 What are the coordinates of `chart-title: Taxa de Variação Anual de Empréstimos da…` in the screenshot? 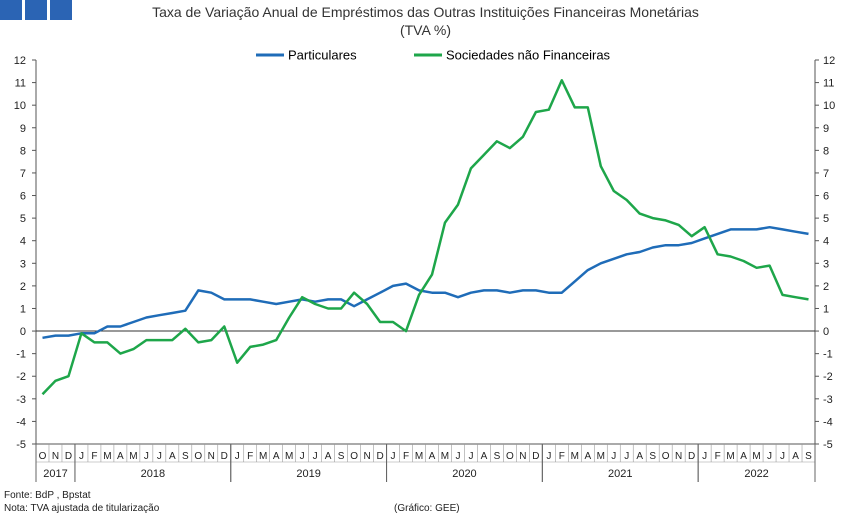 It's located at (425, 12).